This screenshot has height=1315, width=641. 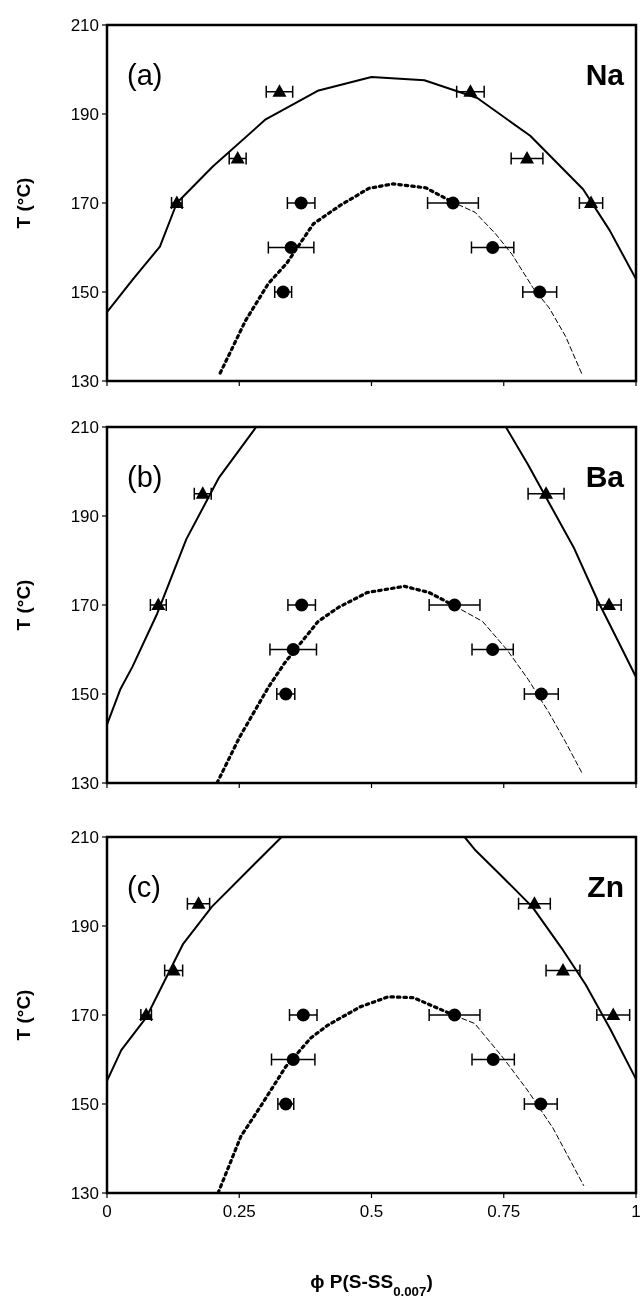 I want to click on annotation: Na, so click(x=605, y=74).